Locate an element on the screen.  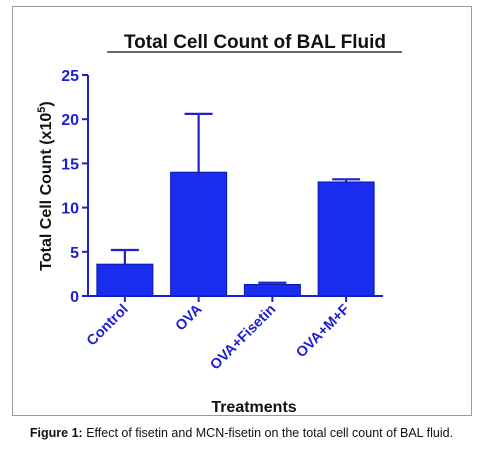
x-tick-label: OVA is located at coordinates (189, 317).